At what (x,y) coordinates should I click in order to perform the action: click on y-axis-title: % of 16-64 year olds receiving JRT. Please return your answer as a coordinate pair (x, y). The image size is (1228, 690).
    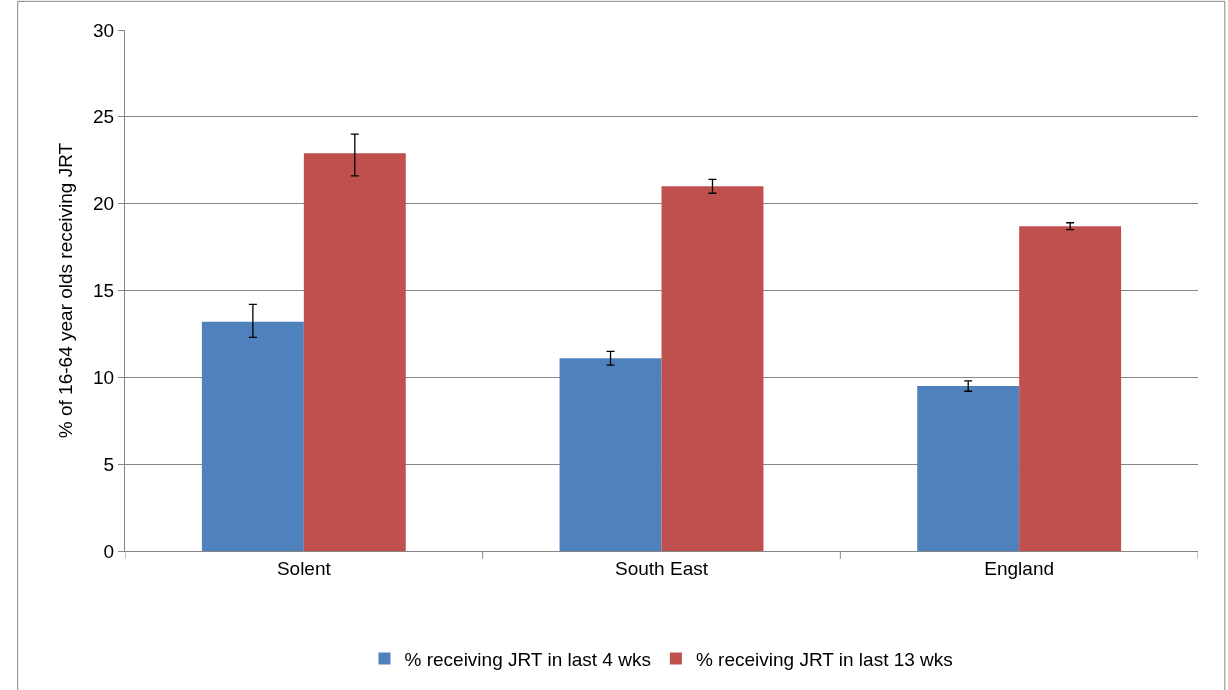
    Looking at the image, I should click on (65, 290).